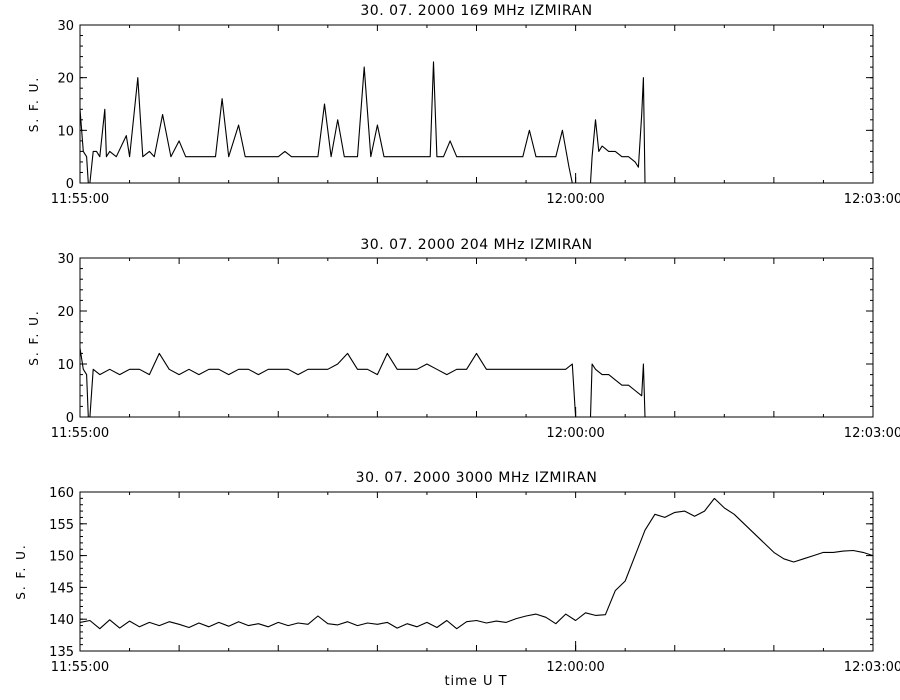 This screenshot has width=900, height=700. Describe the element at coordinates (61, 652) in the screenshot. I see `y-tick-label: 135` at that location.